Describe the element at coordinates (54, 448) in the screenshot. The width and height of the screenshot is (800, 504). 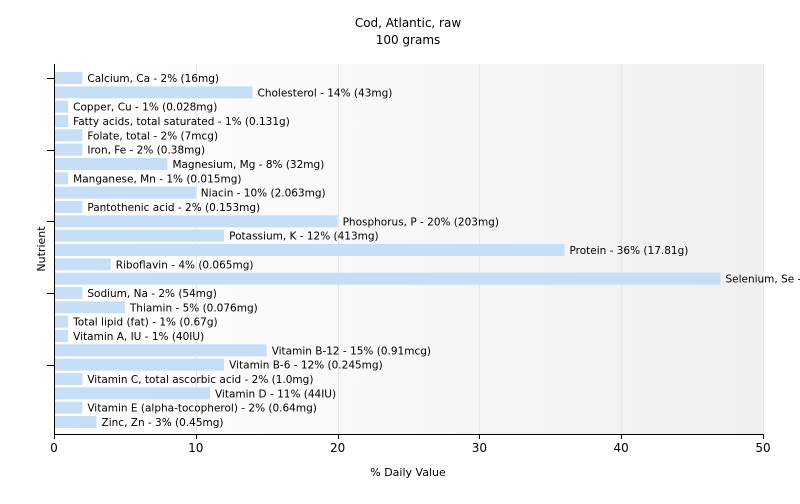
I see `x-tick-label: 0` at that location.